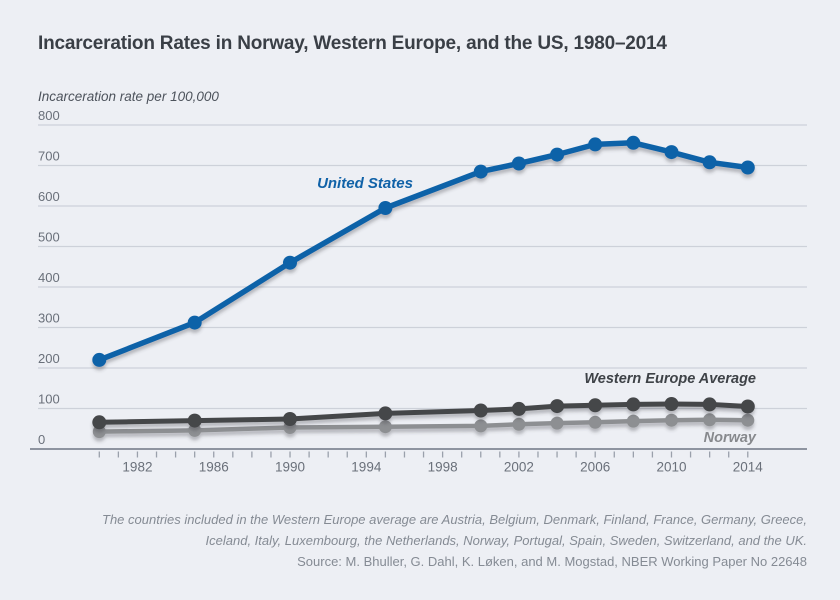 This screenshot has width=840, height=600. I want to click on x-tick-label: 2006, so click(595, 467).